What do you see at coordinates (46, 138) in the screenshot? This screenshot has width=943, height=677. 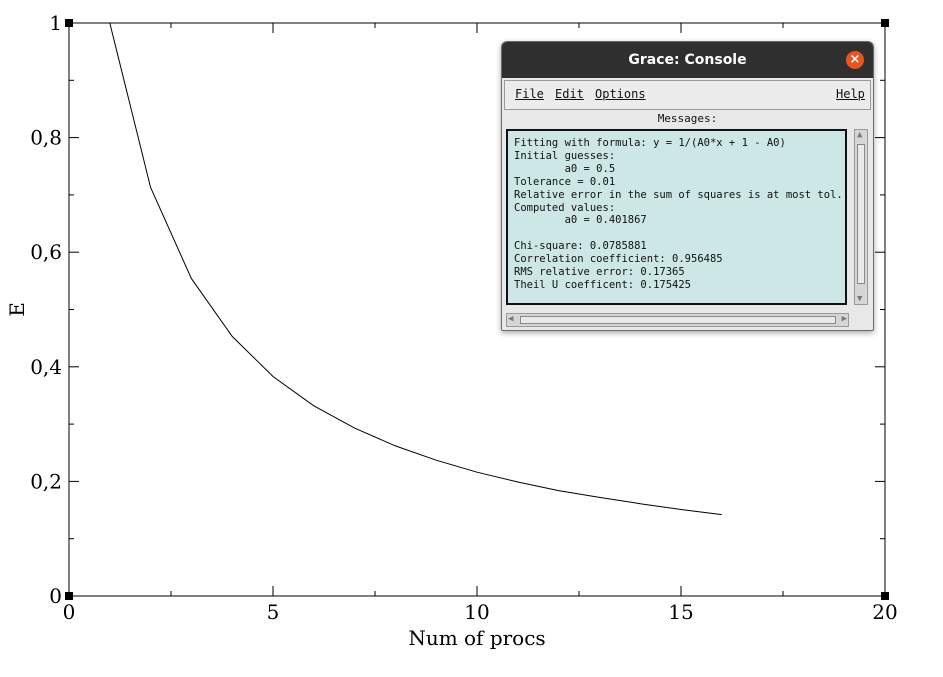 I see `y-tick-label: 0,8` at bounding box center [46, 138].